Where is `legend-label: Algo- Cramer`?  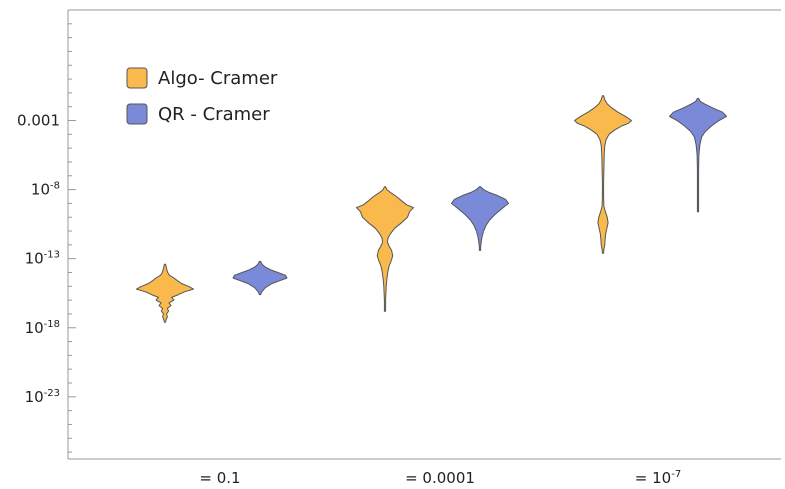
legend-label: Algo- Cramer is located at coordinates (218, 78).